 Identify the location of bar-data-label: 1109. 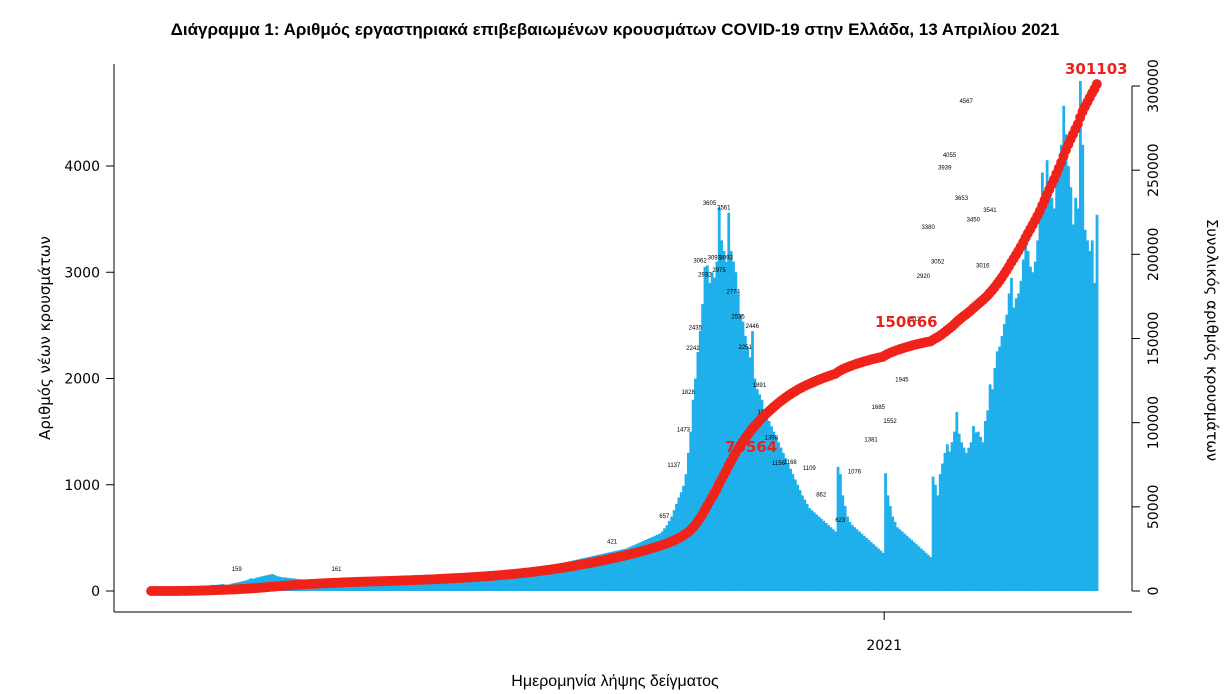
(810, 469).